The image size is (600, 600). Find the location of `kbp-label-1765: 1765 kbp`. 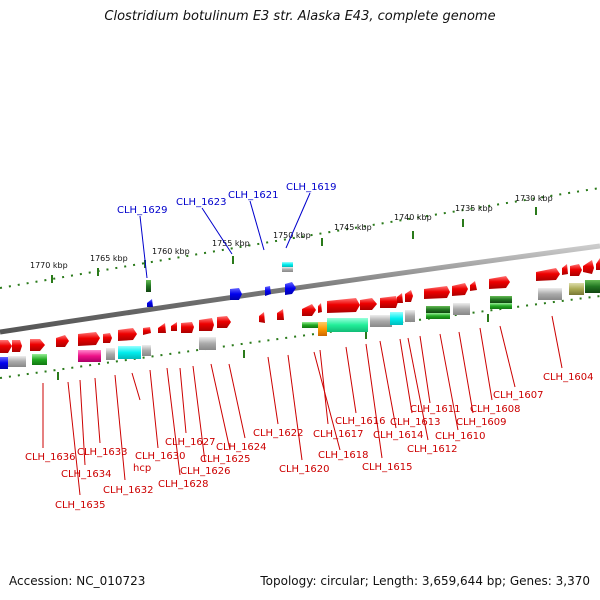

kbp-label-1765: 1765 kbp is located at coordinates (109, 258).